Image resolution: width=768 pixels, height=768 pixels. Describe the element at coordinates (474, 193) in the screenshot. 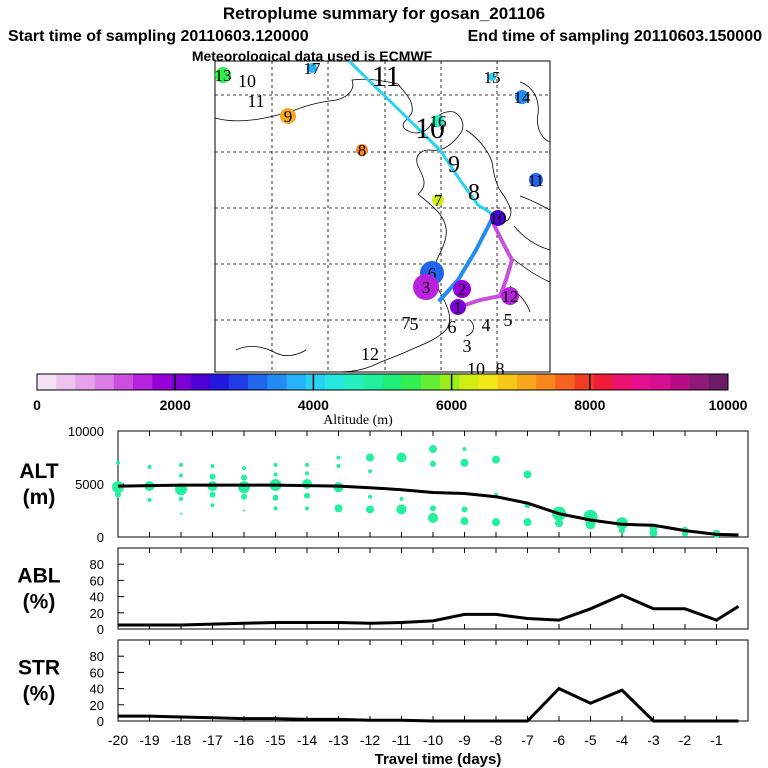

I see `map-number-label: 8` at that location.